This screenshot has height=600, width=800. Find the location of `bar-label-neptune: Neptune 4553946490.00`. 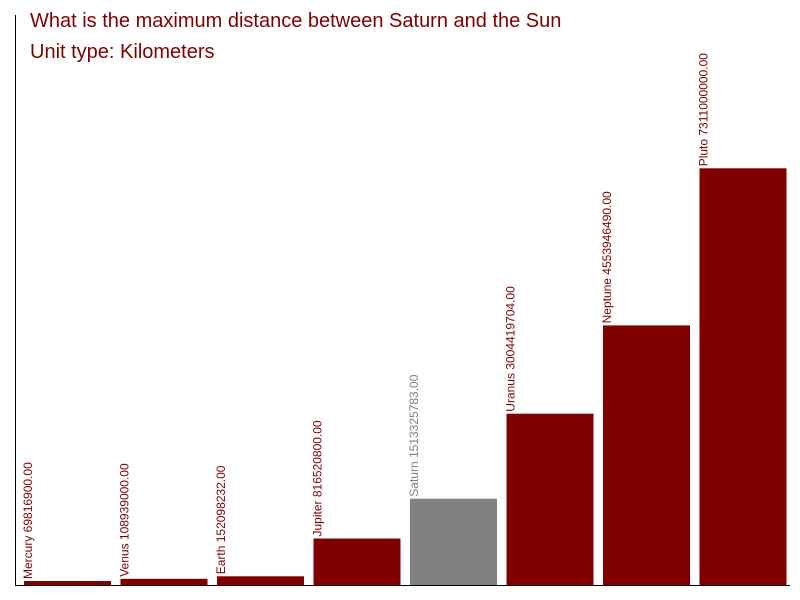

bar-label-neptune: Neptune 4553946490.00 is located at coordinates (607, 257).